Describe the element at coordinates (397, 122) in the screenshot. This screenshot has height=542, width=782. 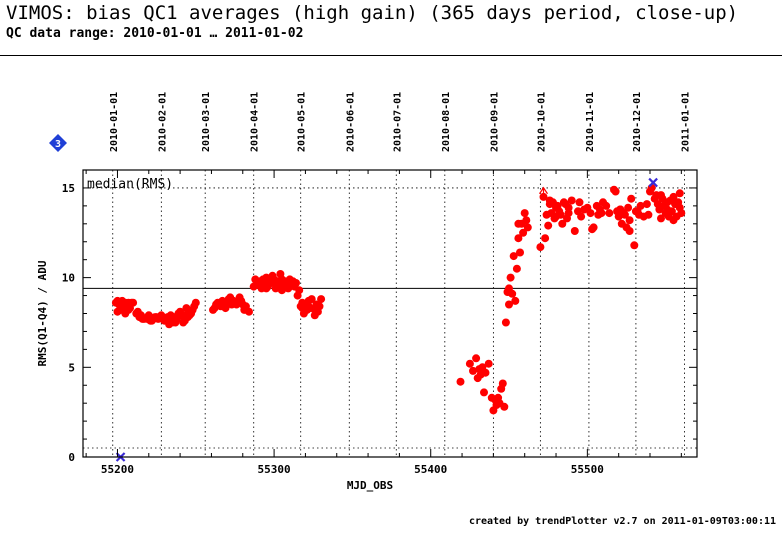
I see `date-tick-label: 2010-07-01` at that location.